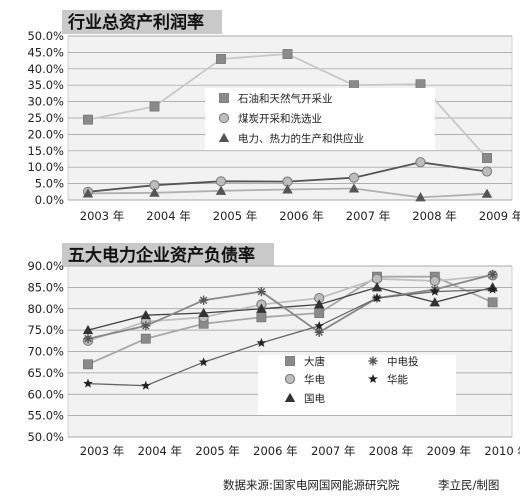 The image size is (520, 503). Describe the element at coordinates (45, 118) in the screenshot. I see `y-tick-label: 25.0%` at that location.